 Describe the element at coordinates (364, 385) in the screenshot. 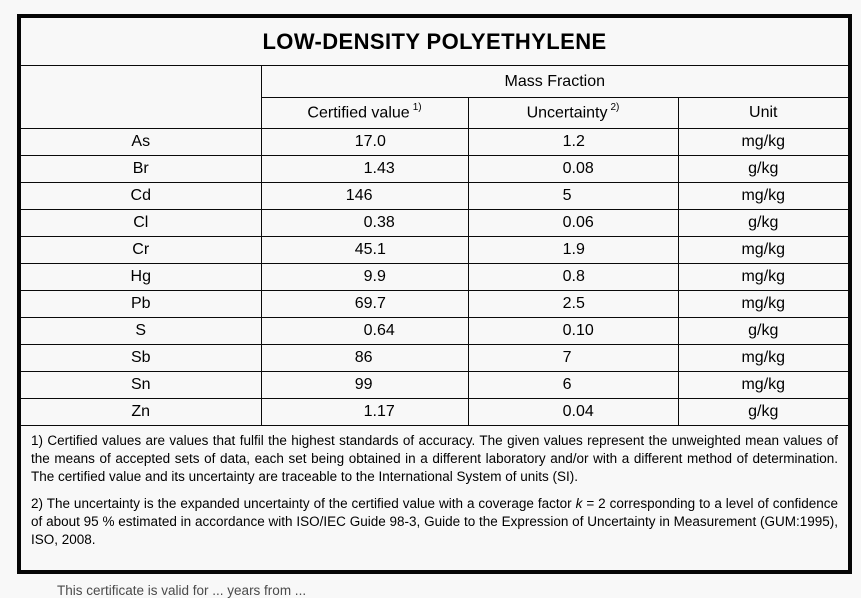

I see `certified-value-cell: 99` at that location.